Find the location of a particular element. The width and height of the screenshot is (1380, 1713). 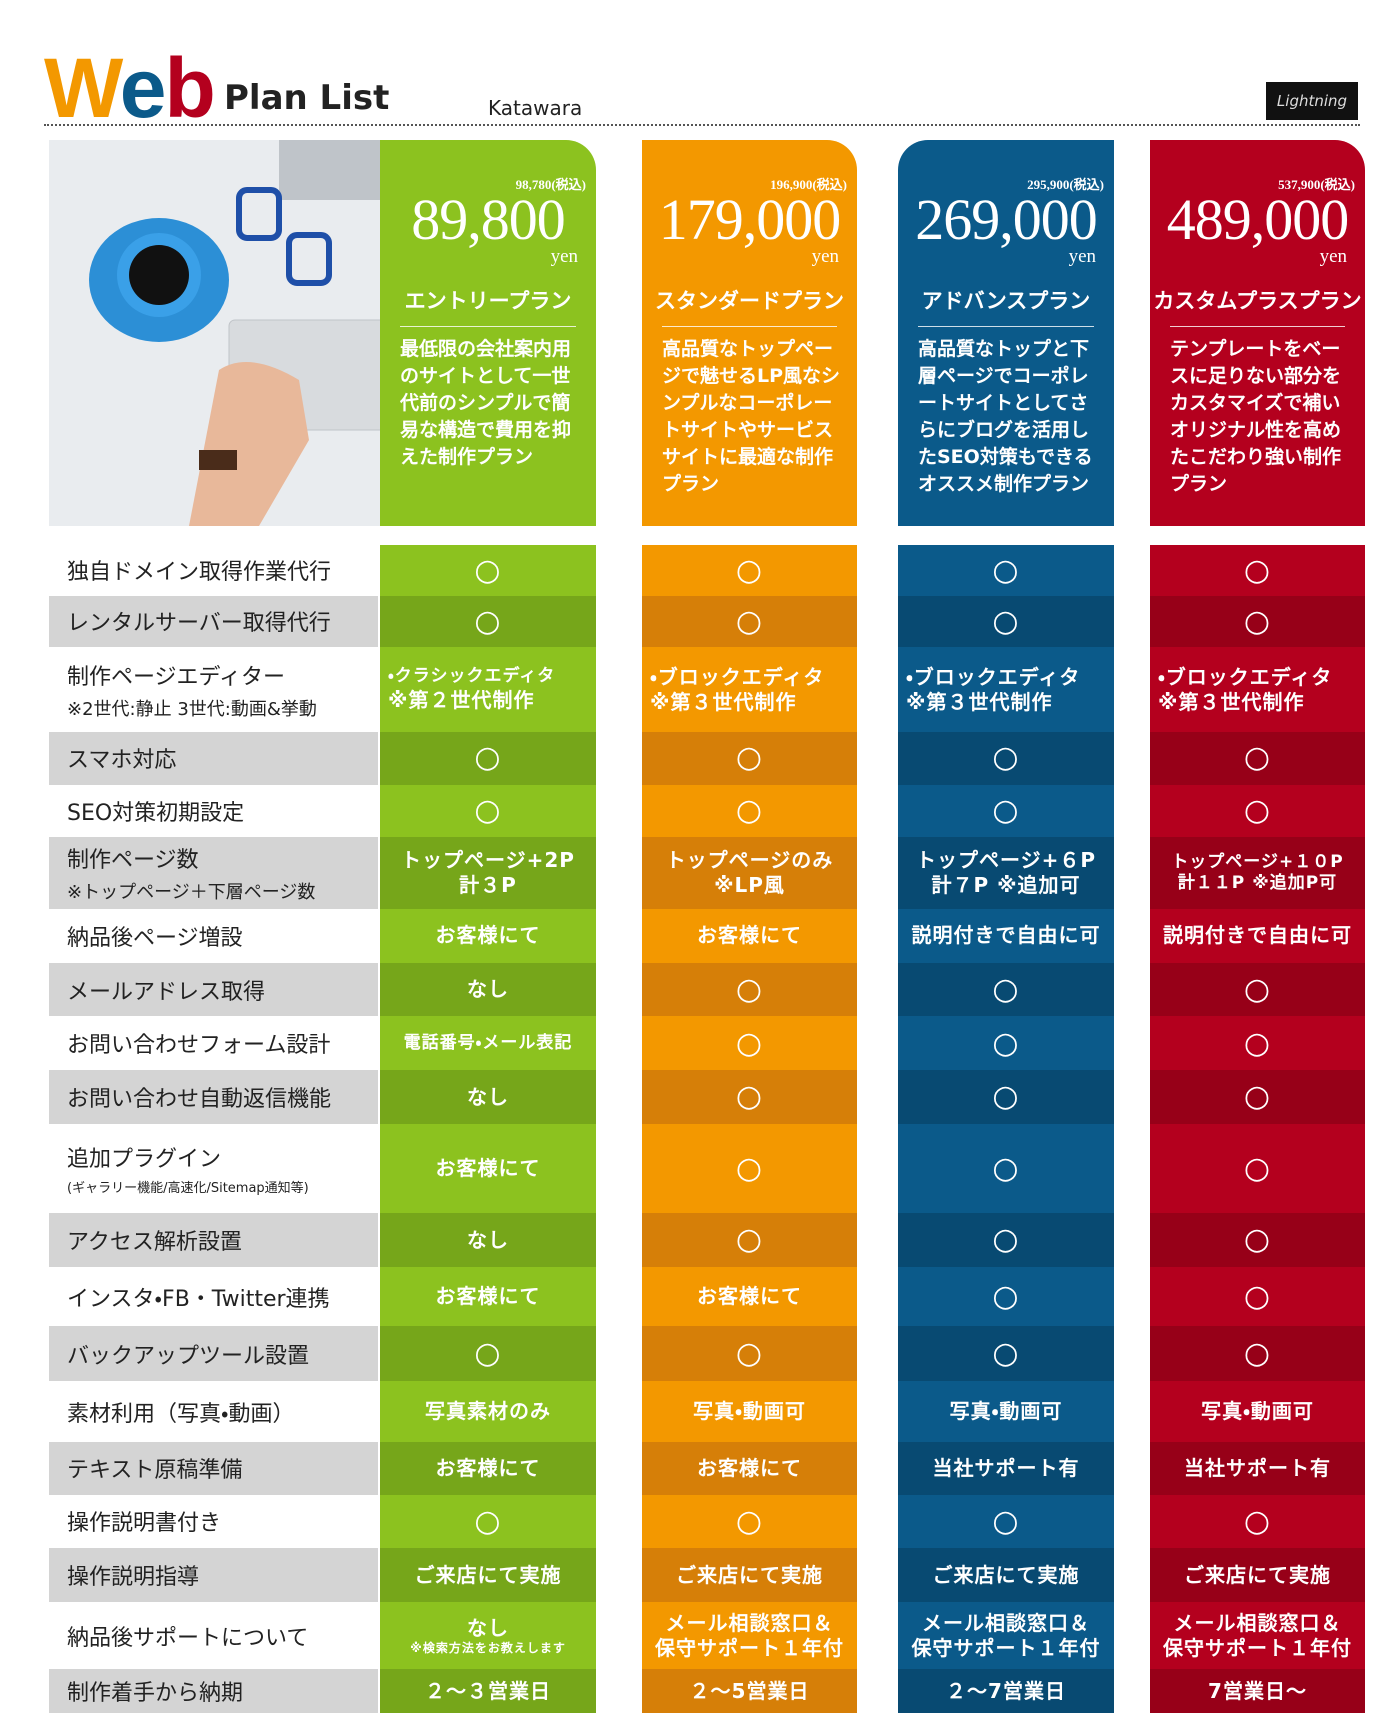

row-note: ※トップページ＋下層ページ数 is located at coordinates (191, 893).